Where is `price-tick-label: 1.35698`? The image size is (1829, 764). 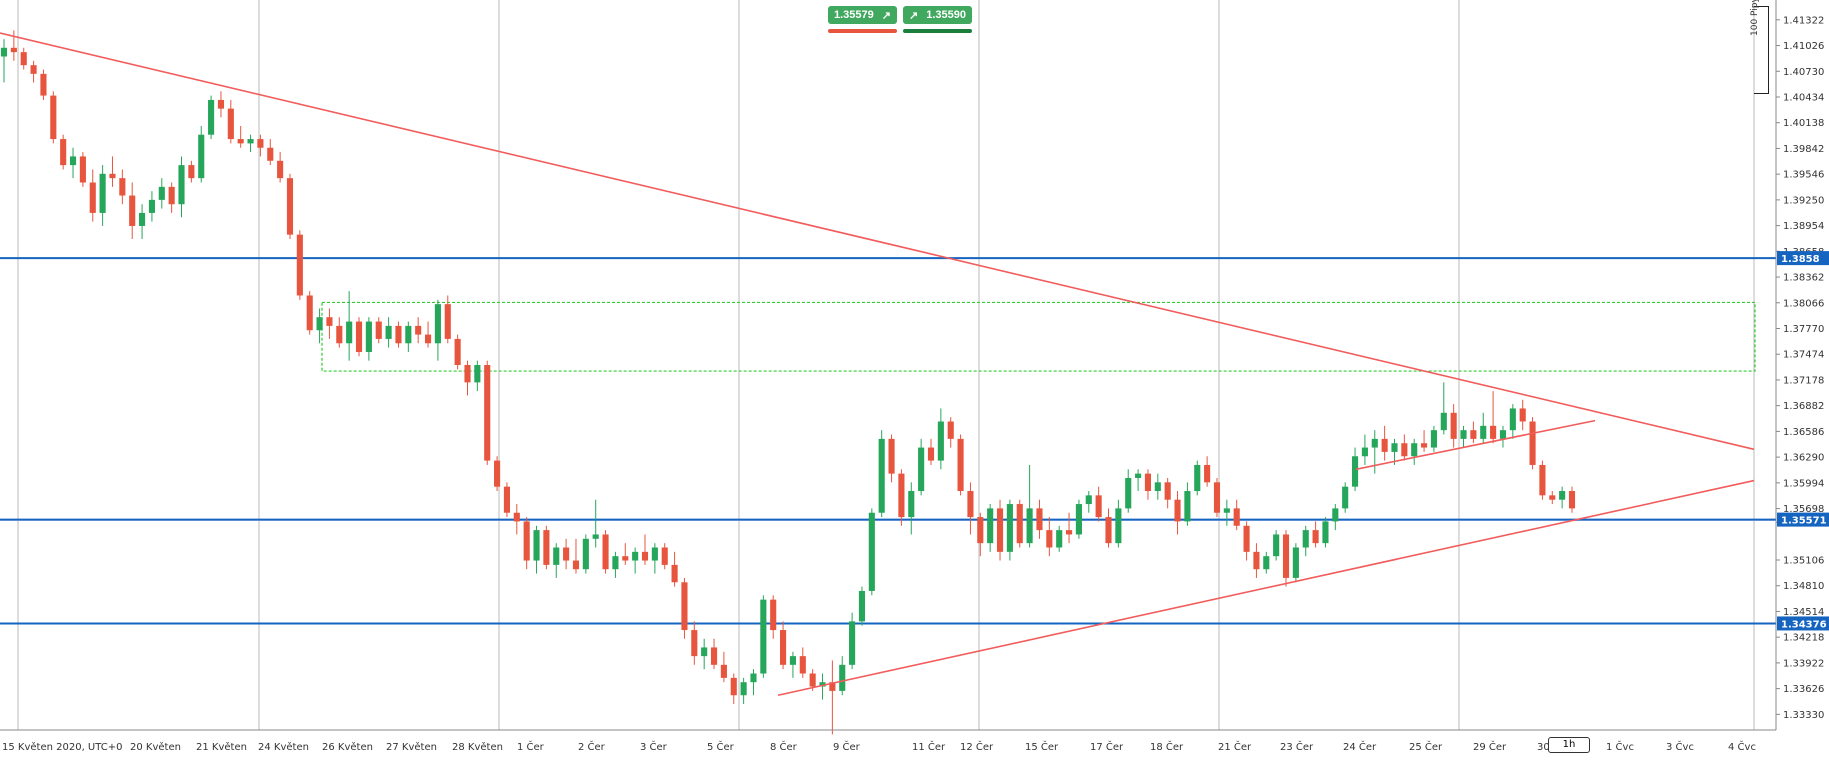 price-tick-label: 1.35698 is located at coordinates (1803, 509).